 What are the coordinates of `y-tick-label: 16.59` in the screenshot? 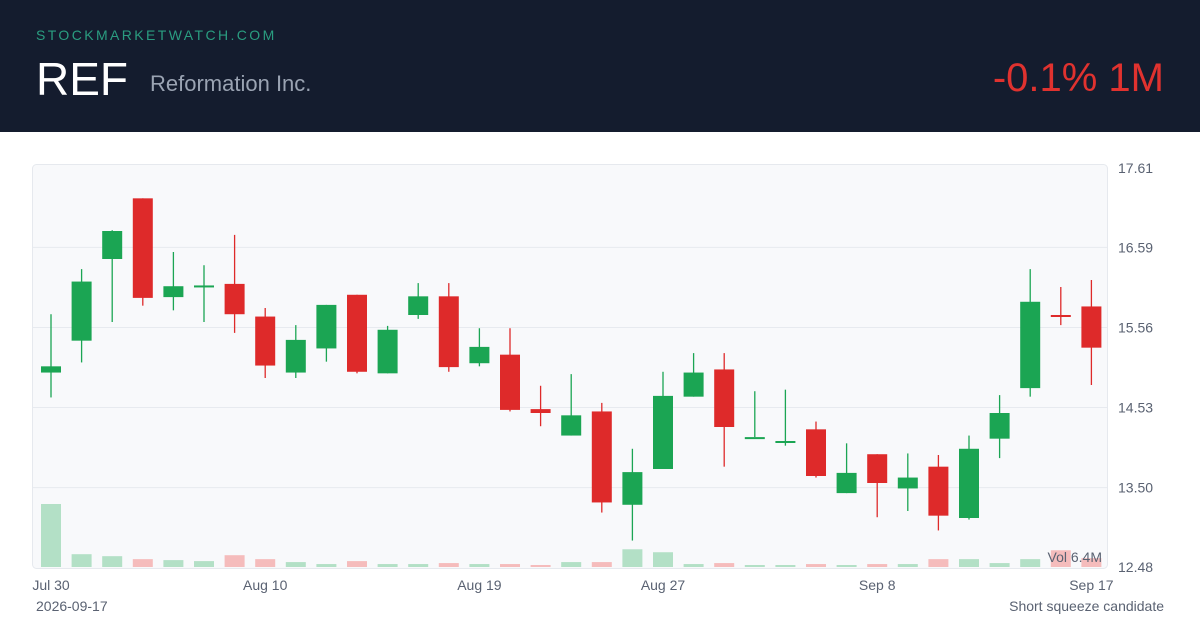 It's located at (1135, 247).